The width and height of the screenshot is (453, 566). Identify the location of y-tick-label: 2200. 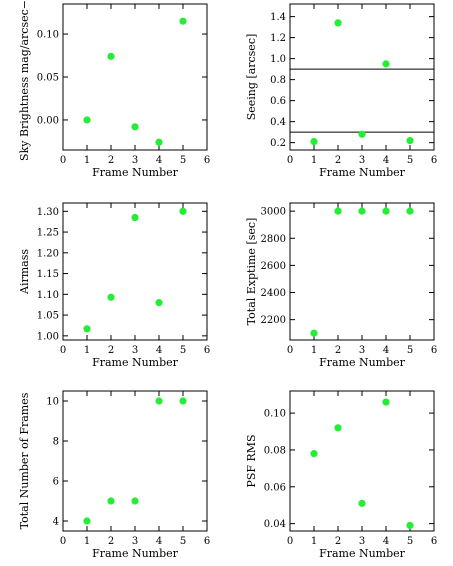
(273, 320).